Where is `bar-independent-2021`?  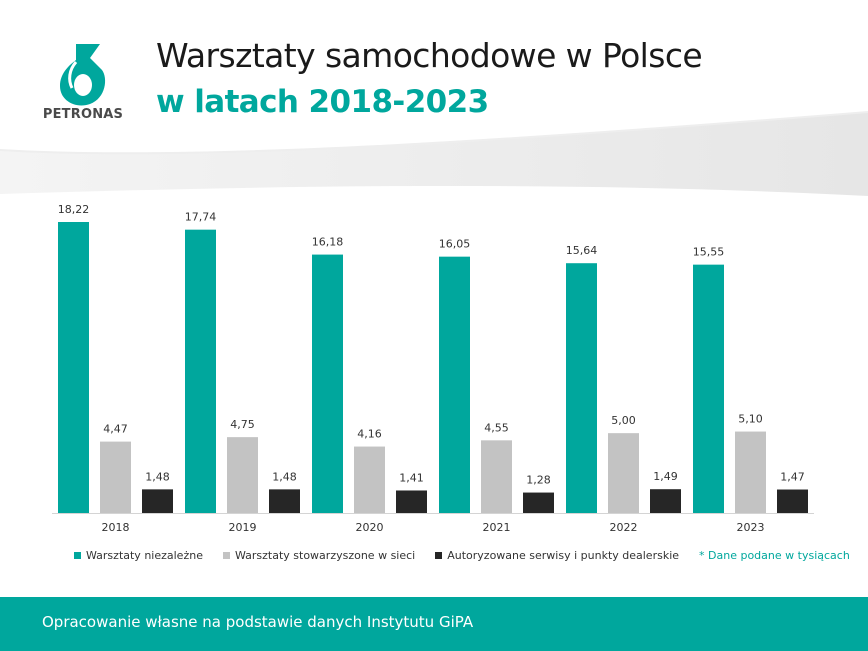
bar-independent-2021 is located at coordinates (454, 384).